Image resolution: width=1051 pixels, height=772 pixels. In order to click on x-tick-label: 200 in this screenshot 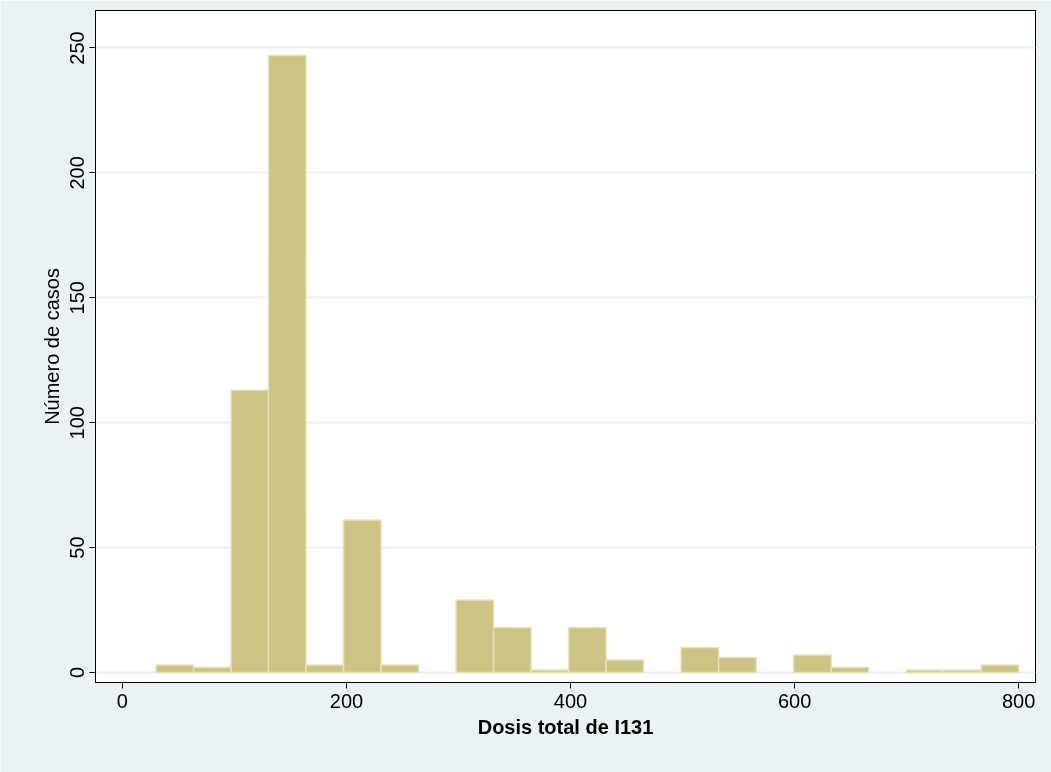, I will do `click(346, 700)`.